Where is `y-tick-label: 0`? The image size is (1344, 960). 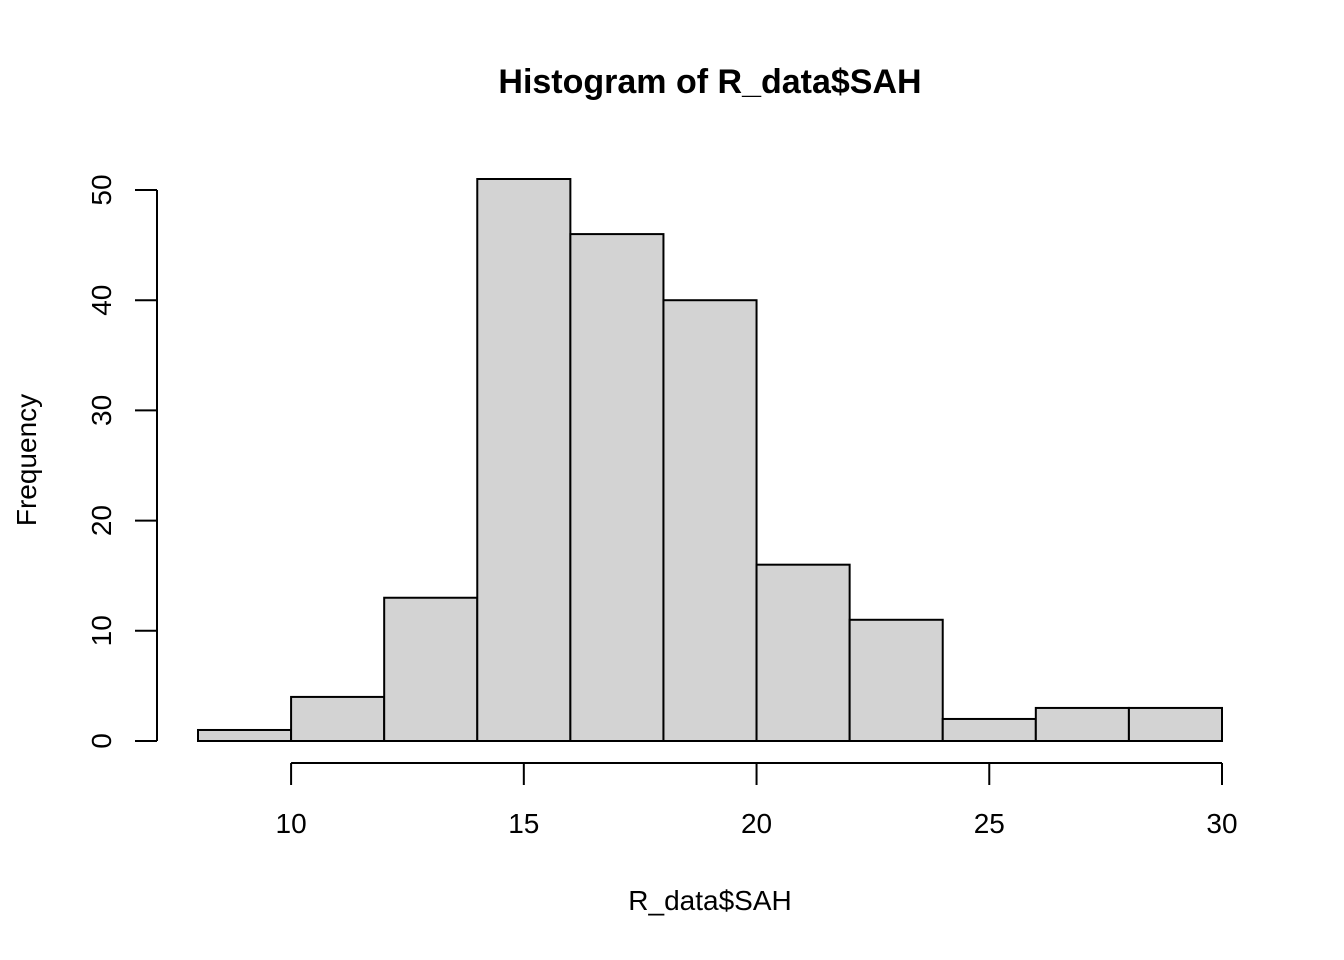 y-tick-label: 0 is located at coordinates (101, 741).